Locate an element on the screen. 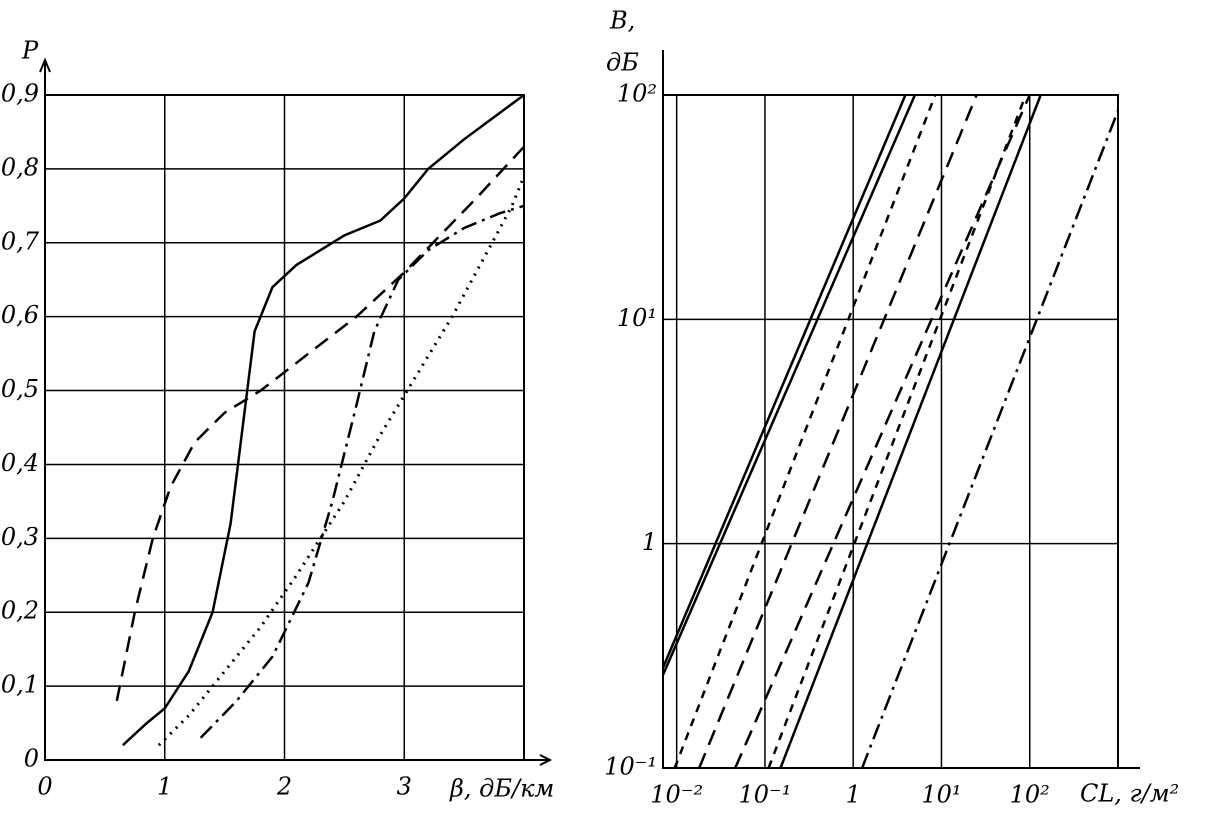 The image size is (1218, 826). x-tick-label: 2 is located at coordinates (284, 787).